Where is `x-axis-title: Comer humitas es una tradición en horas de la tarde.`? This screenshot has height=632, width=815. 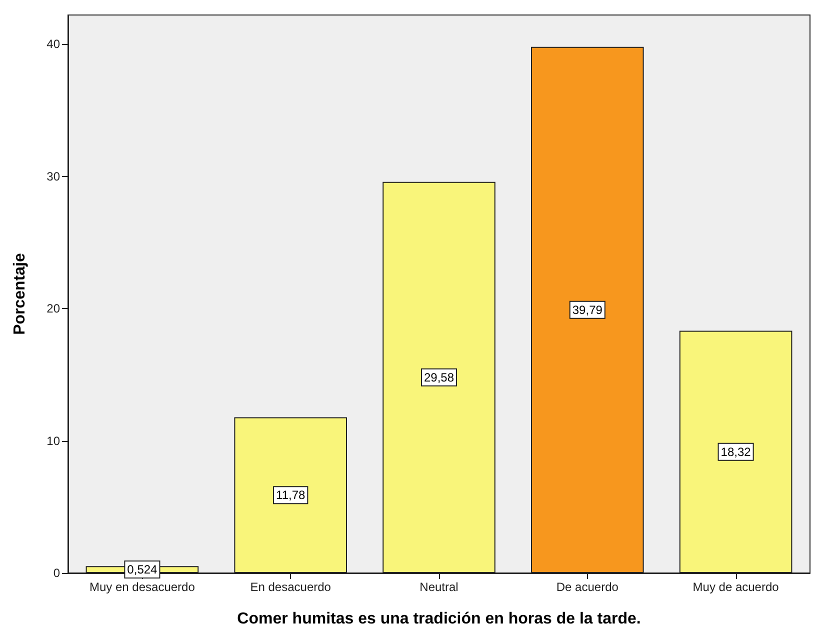
x-axis-title: Comer humitas es una tradición en horas de la tarde. is located at coordinates (439, 619).